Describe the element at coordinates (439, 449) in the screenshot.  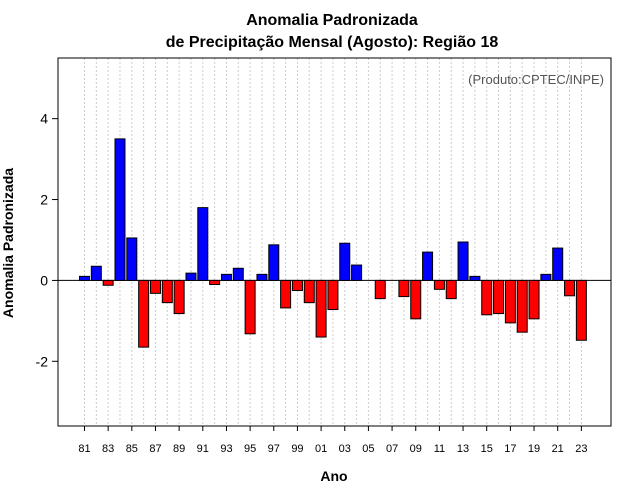
I see `x-tick-label: 11` at that location.